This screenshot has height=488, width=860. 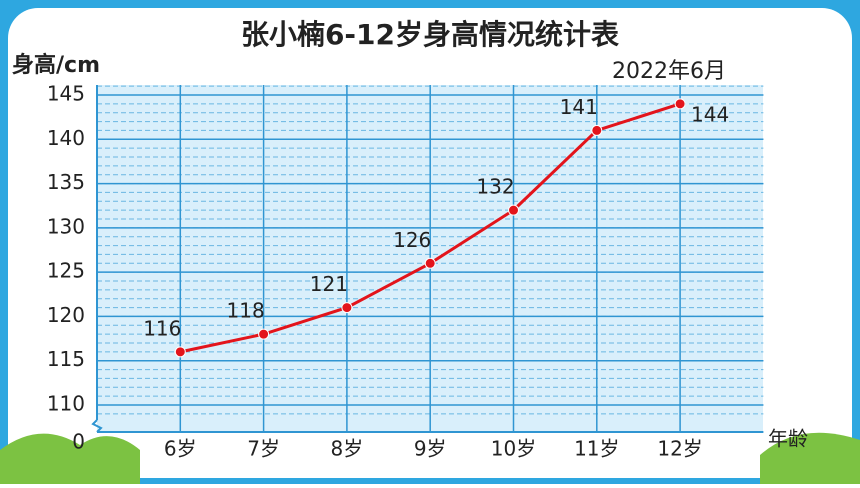 I want to click on grass-left, so click(x=70, y=458).